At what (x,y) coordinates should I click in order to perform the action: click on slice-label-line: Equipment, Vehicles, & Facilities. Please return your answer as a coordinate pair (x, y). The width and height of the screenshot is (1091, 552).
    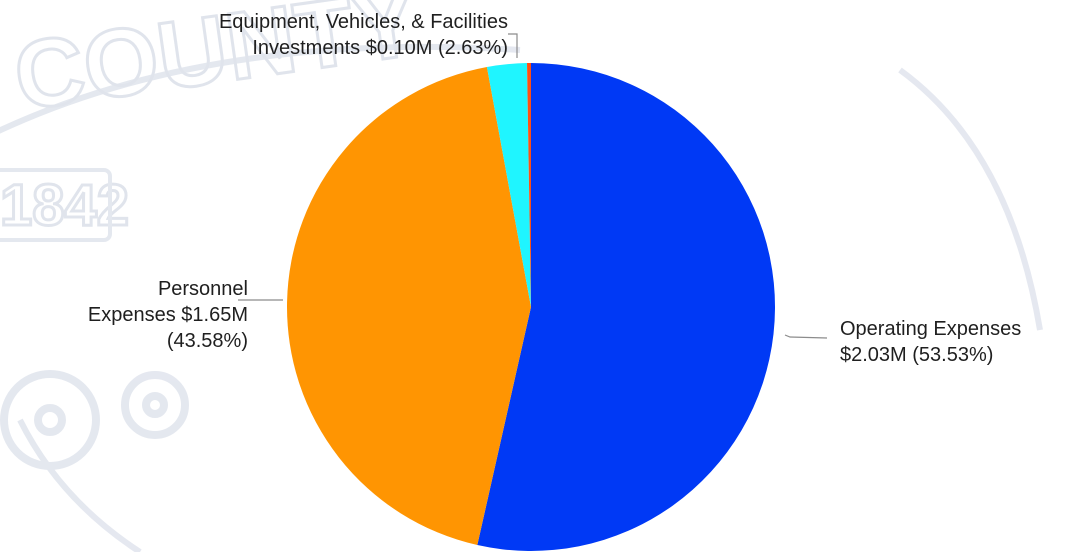
    Looking at the image, I should click on (363, 22).